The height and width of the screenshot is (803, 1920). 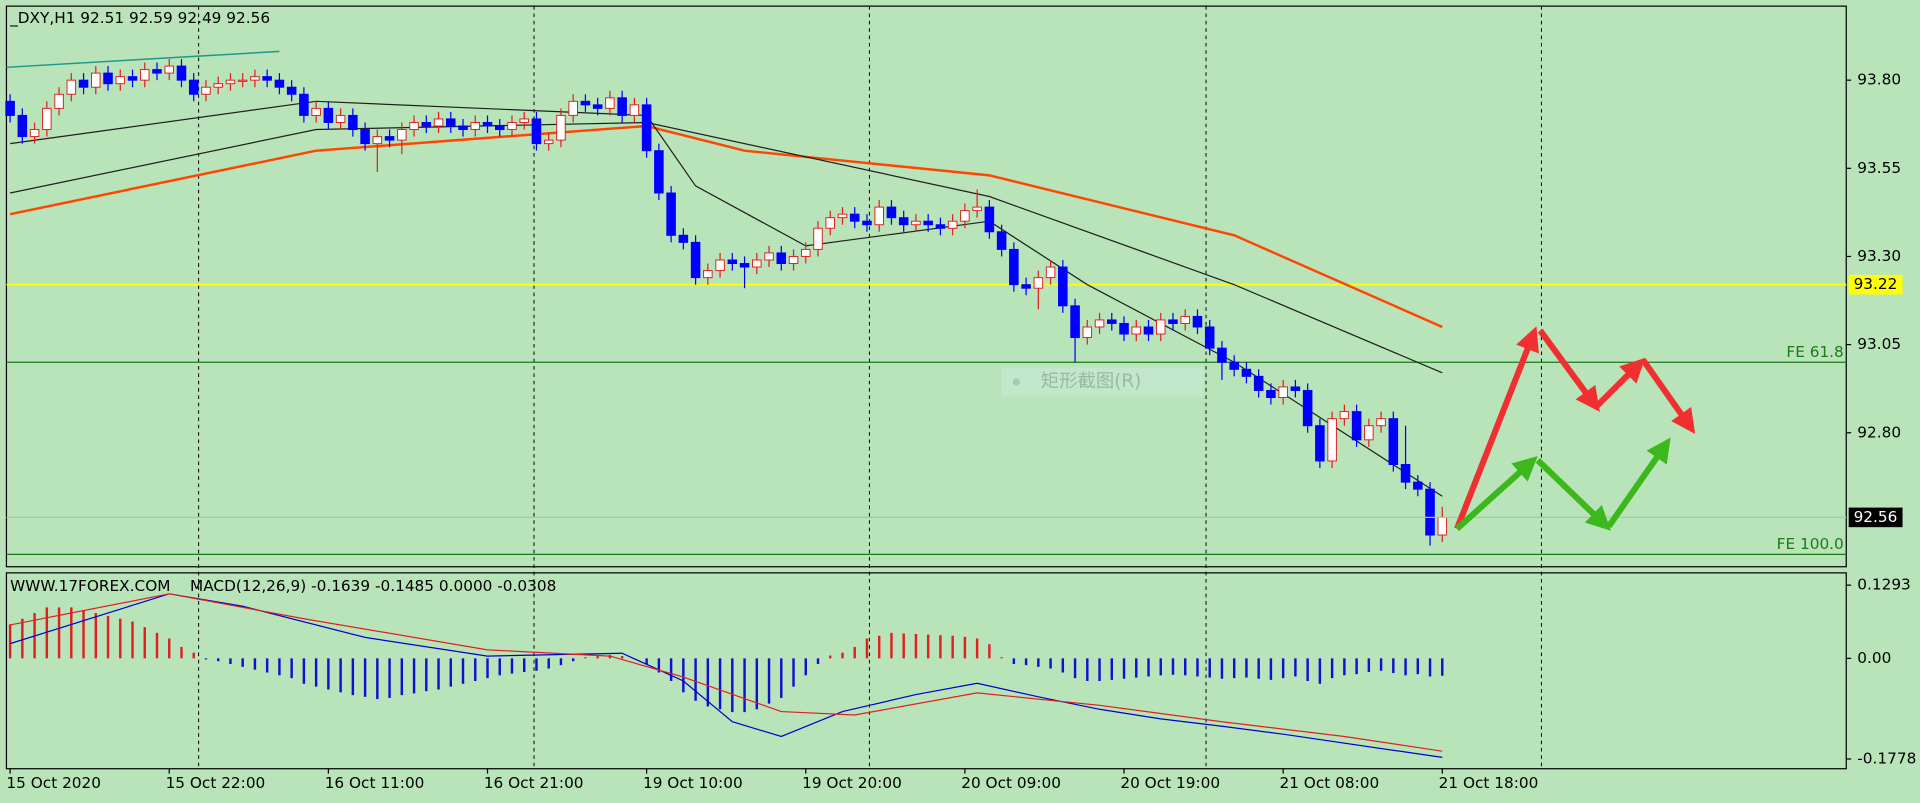 I want to click on y-tick-label: 92.80, so click(x=1879, y=432).